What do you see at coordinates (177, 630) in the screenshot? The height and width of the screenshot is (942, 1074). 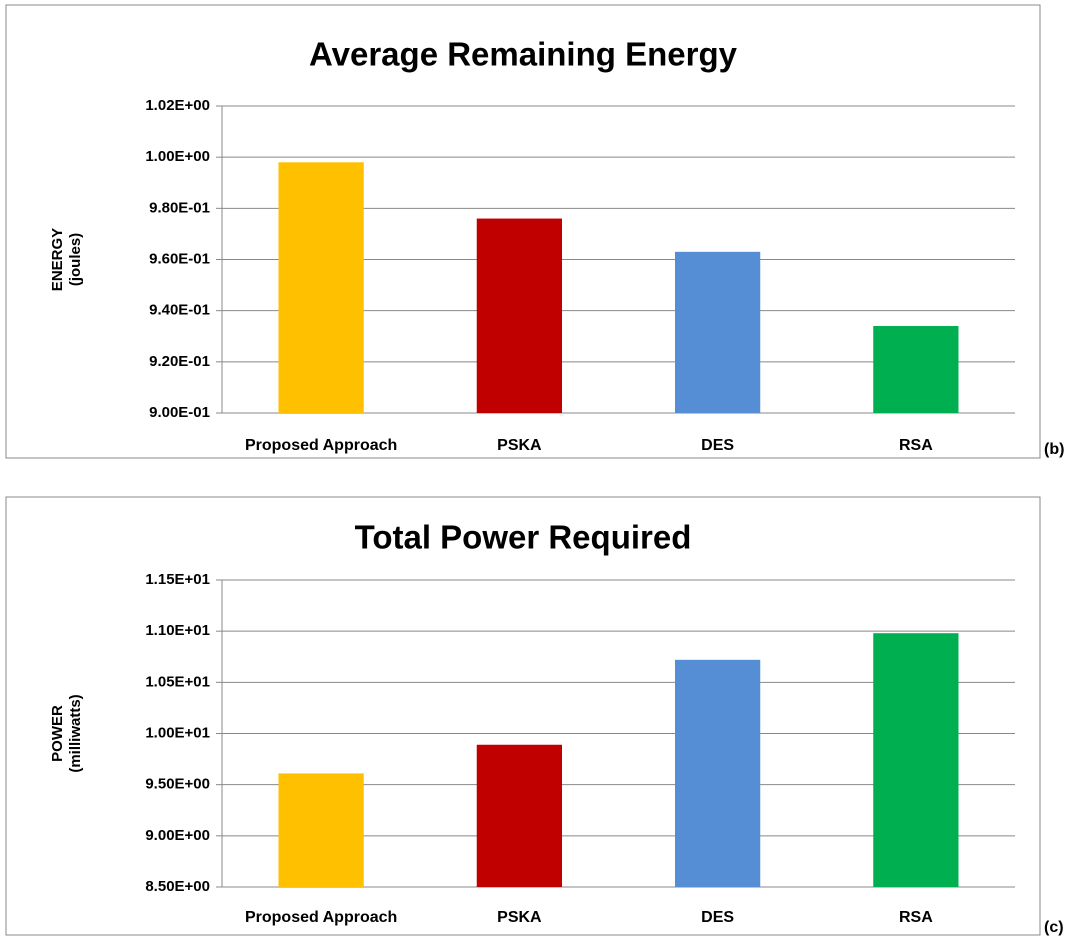 I see `y-tick-label: 1.10E+01` at bounding box center [177, 630].